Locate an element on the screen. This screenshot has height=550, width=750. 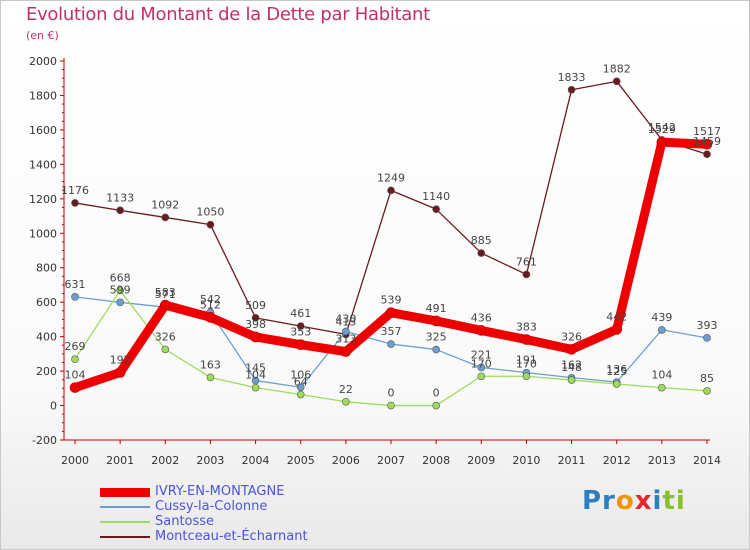
data-label-2: 269 is located at coordinates (75, 346).